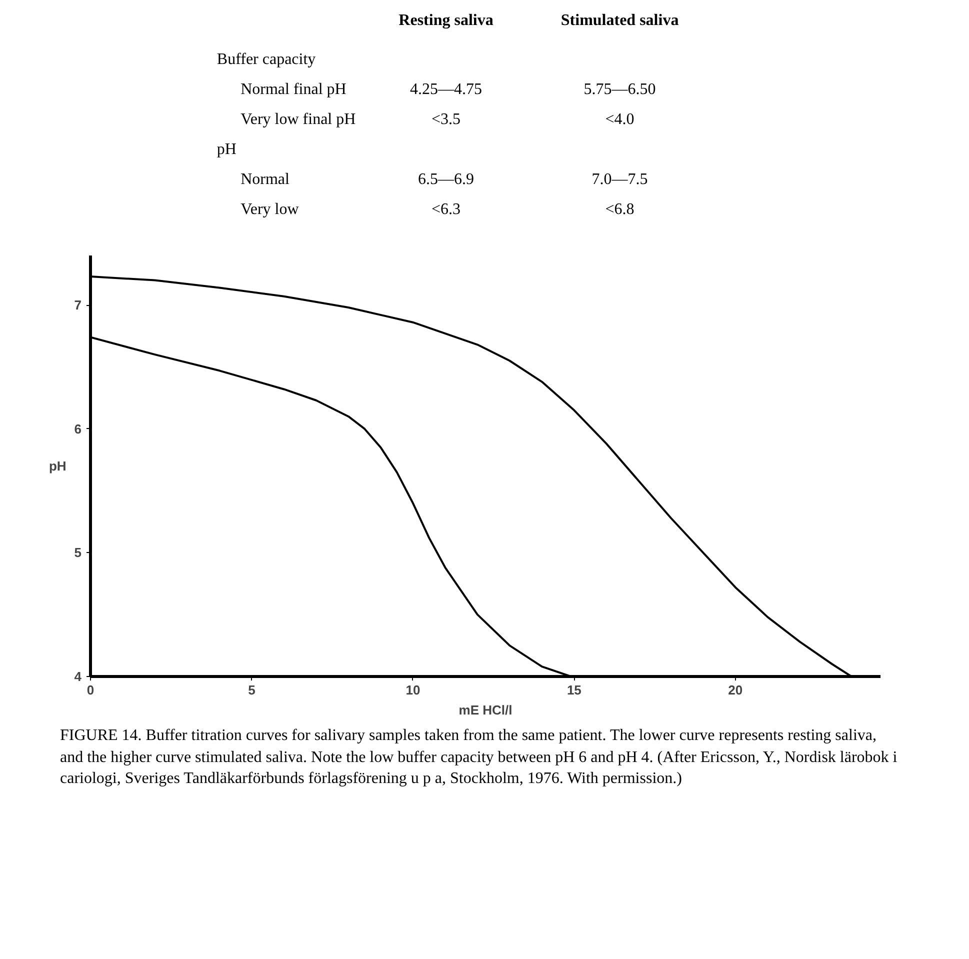 Image resolution: width=969 pixels, height=959 pixels. Describe the element at coordinates (78, 428) in the screenshot. I see `y-tick-label: 6` at that location.